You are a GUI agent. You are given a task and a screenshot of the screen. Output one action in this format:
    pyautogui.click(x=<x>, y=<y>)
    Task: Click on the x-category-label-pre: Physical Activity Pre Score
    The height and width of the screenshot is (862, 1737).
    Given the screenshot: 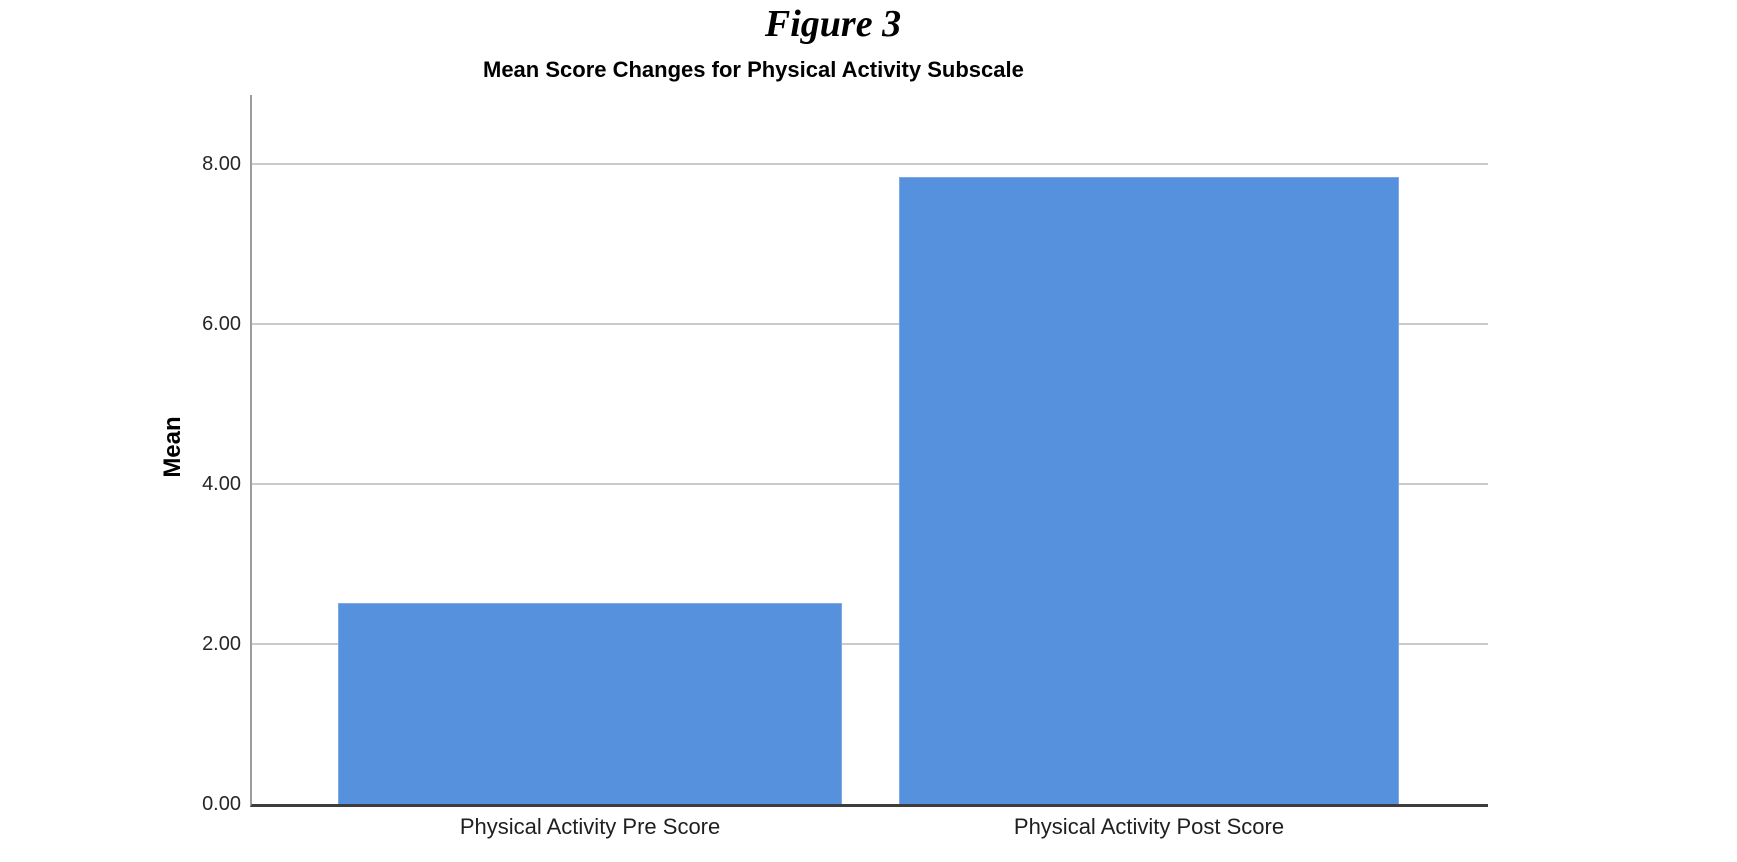 What is the action you would take?
    pyautogui.click(x=590, y=826)
    